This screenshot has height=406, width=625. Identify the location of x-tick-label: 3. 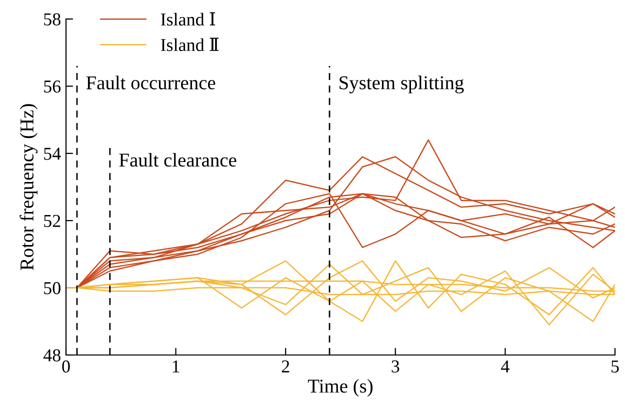
(396, 366).